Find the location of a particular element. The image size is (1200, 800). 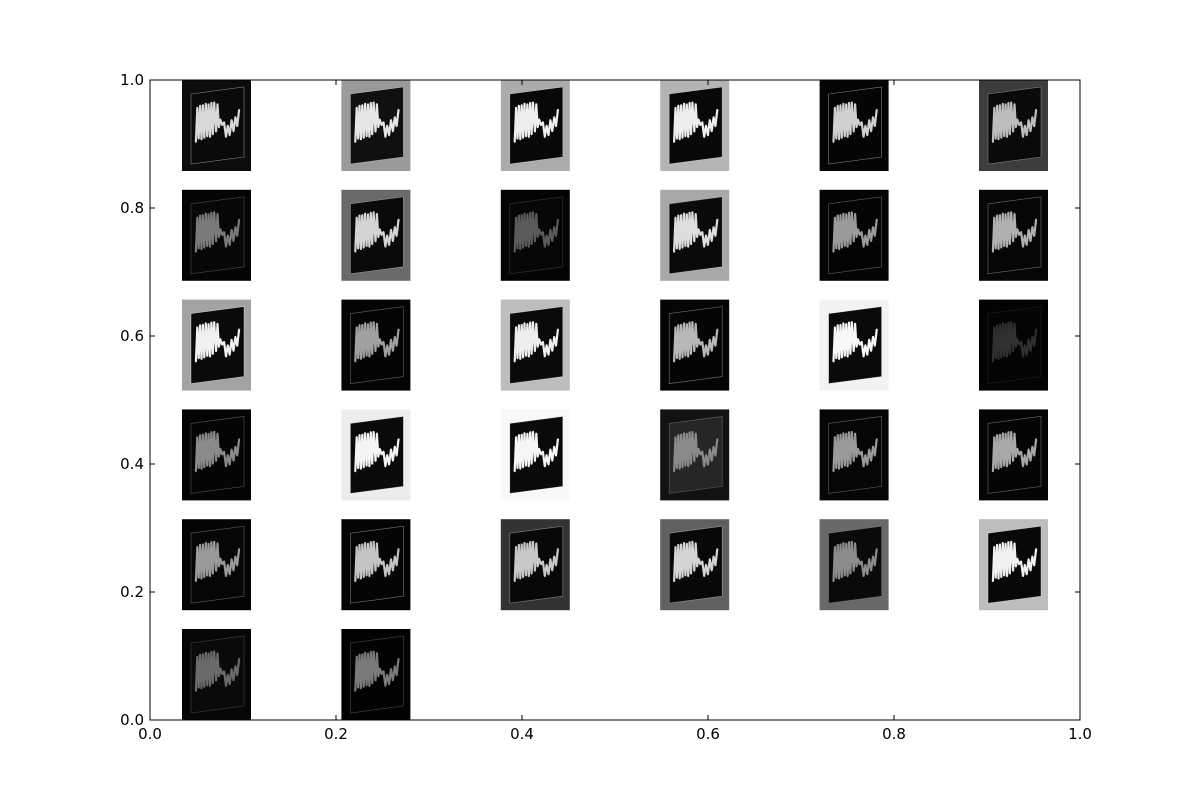

x-tick-label: 0.4 is located at coordinates (522, 734).